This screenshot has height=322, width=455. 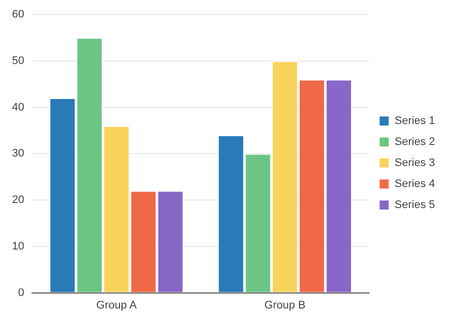 What do you see at coordinates (415, 205) in the screenshot?
I see `legend-label: Series 5` at bounding box center [415, 205].